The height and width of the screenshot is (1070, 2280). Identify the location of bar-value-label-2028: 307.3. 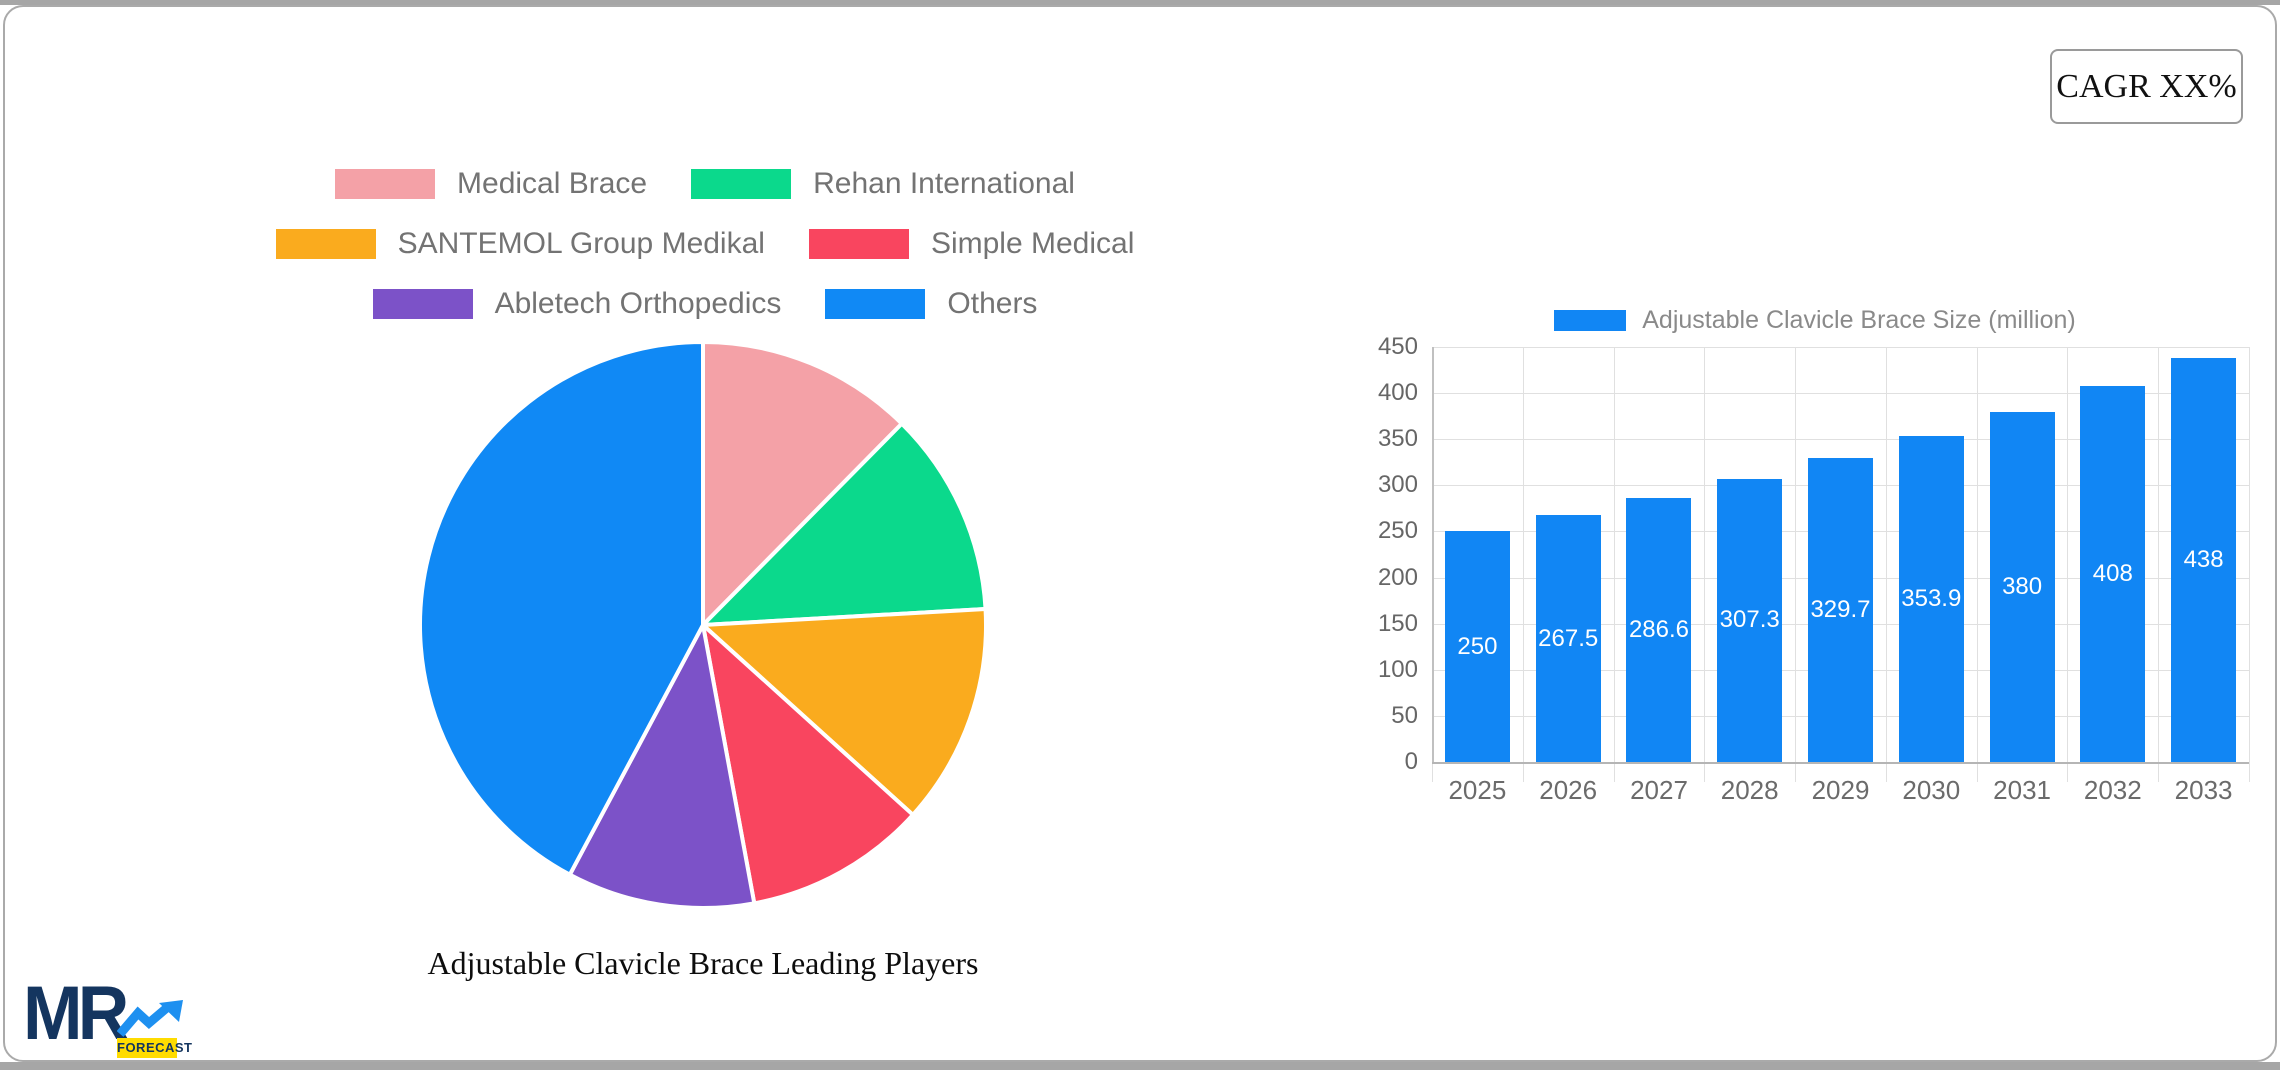
(1749, 620).